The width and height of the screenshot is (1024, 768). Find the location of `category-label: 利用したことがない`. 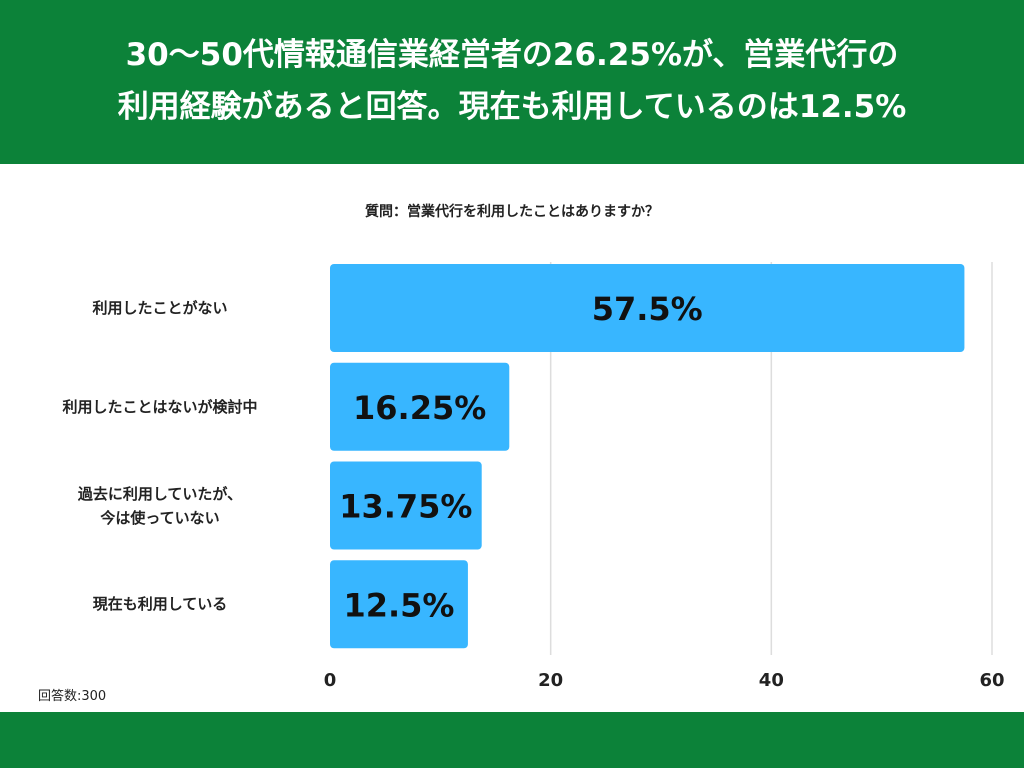

category-label: 利用したことがない is located at coordinates (160, 308).